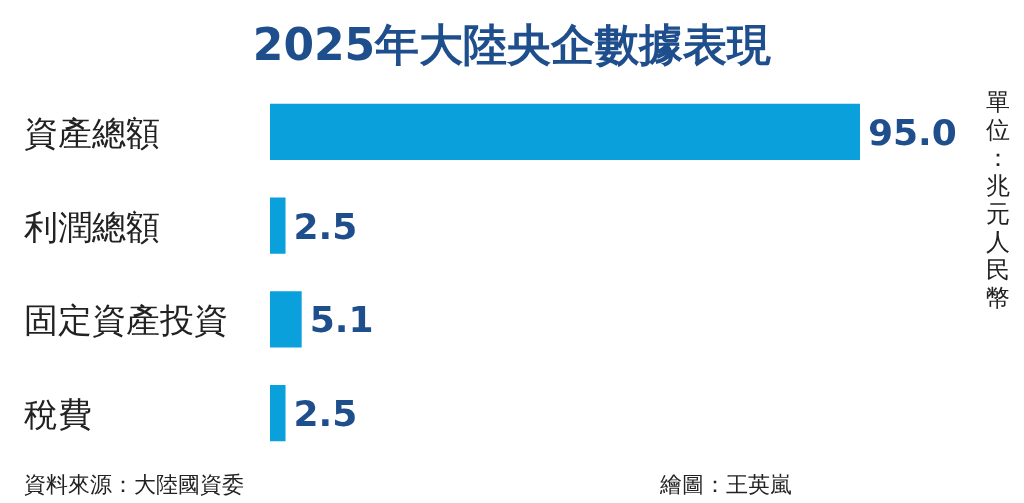 This screenshot has width=1024, height=503. What do you see at coordinates (92, 132) in the screenshot?
I see `y-tick-label: 資產總額` at bounding box center [92, 132].